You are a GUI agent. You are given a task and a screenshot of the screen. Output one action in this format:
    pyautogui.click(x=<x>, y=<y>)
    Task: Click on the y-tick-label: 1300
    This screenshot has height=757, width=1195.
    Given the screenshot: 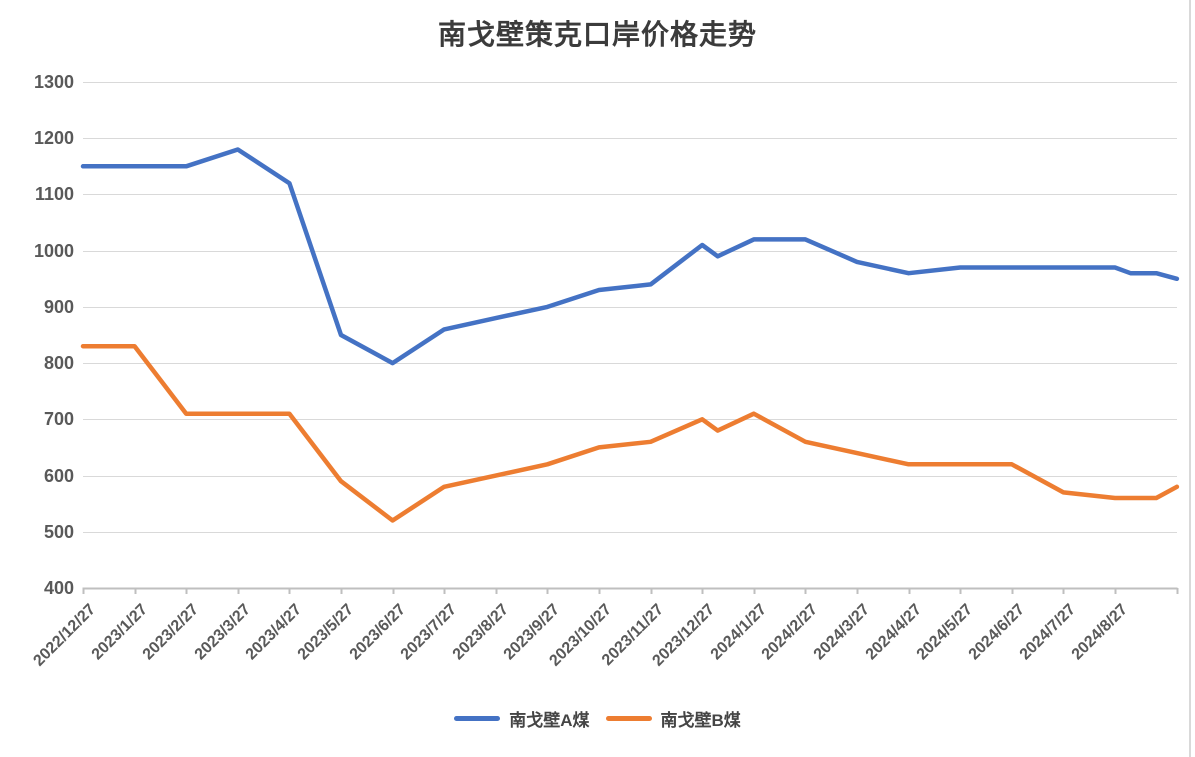 What is the action you would take?
    pyautogui.click(x=53, y=82)
    